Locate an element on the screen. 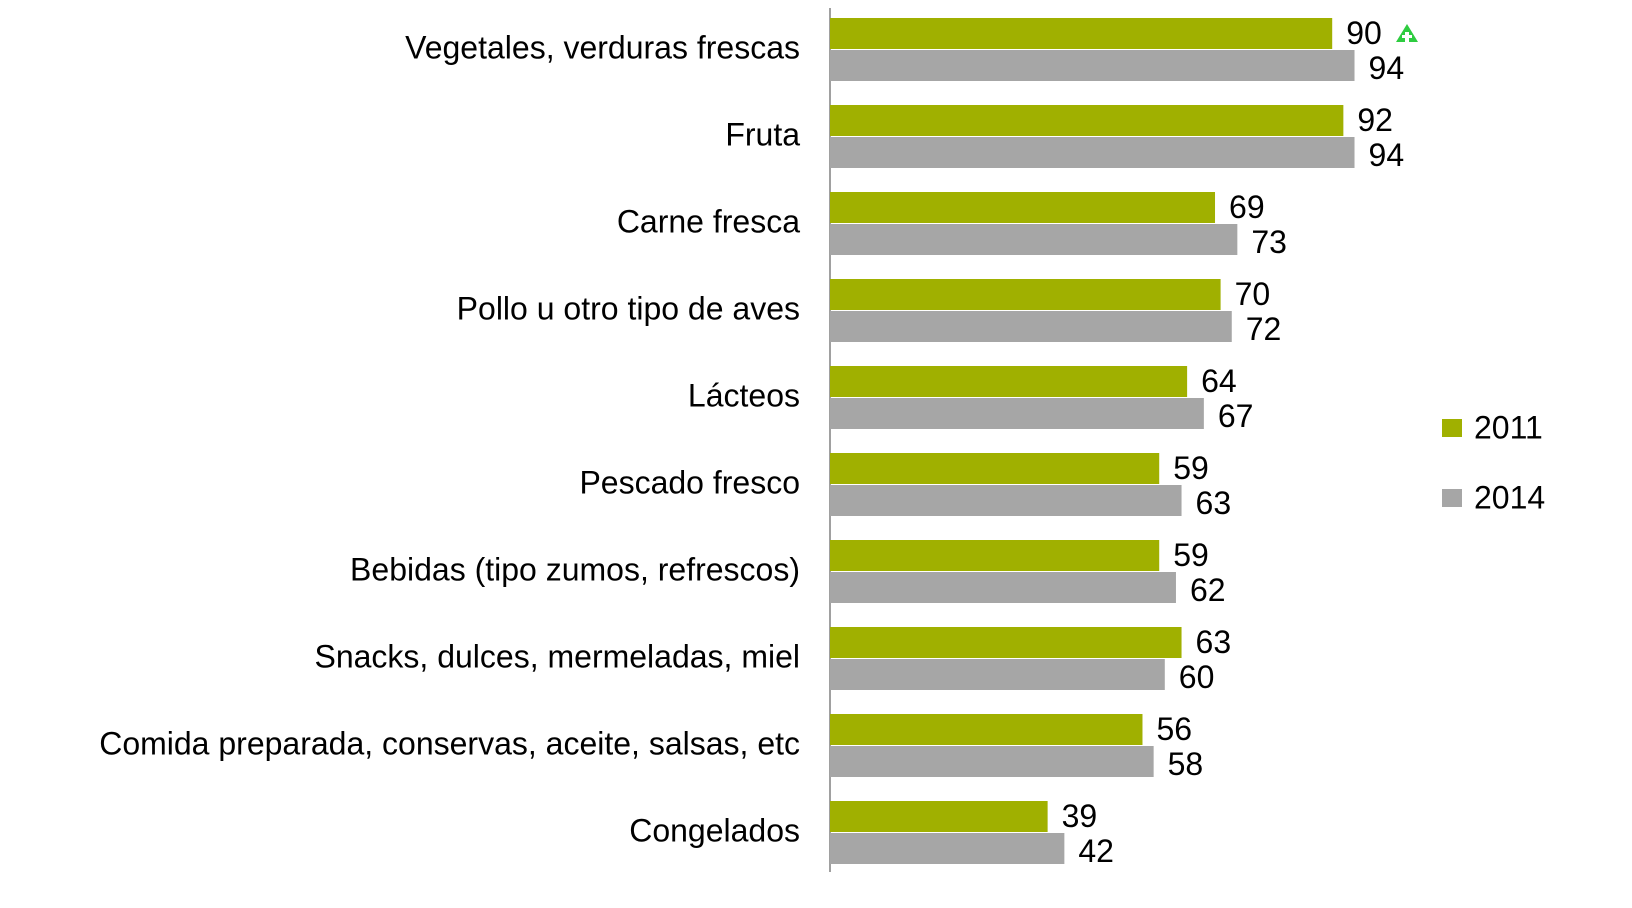 The height and width of the screenshot is (908, 1632). value-label: 90 is located at coordinates (1364, 33).